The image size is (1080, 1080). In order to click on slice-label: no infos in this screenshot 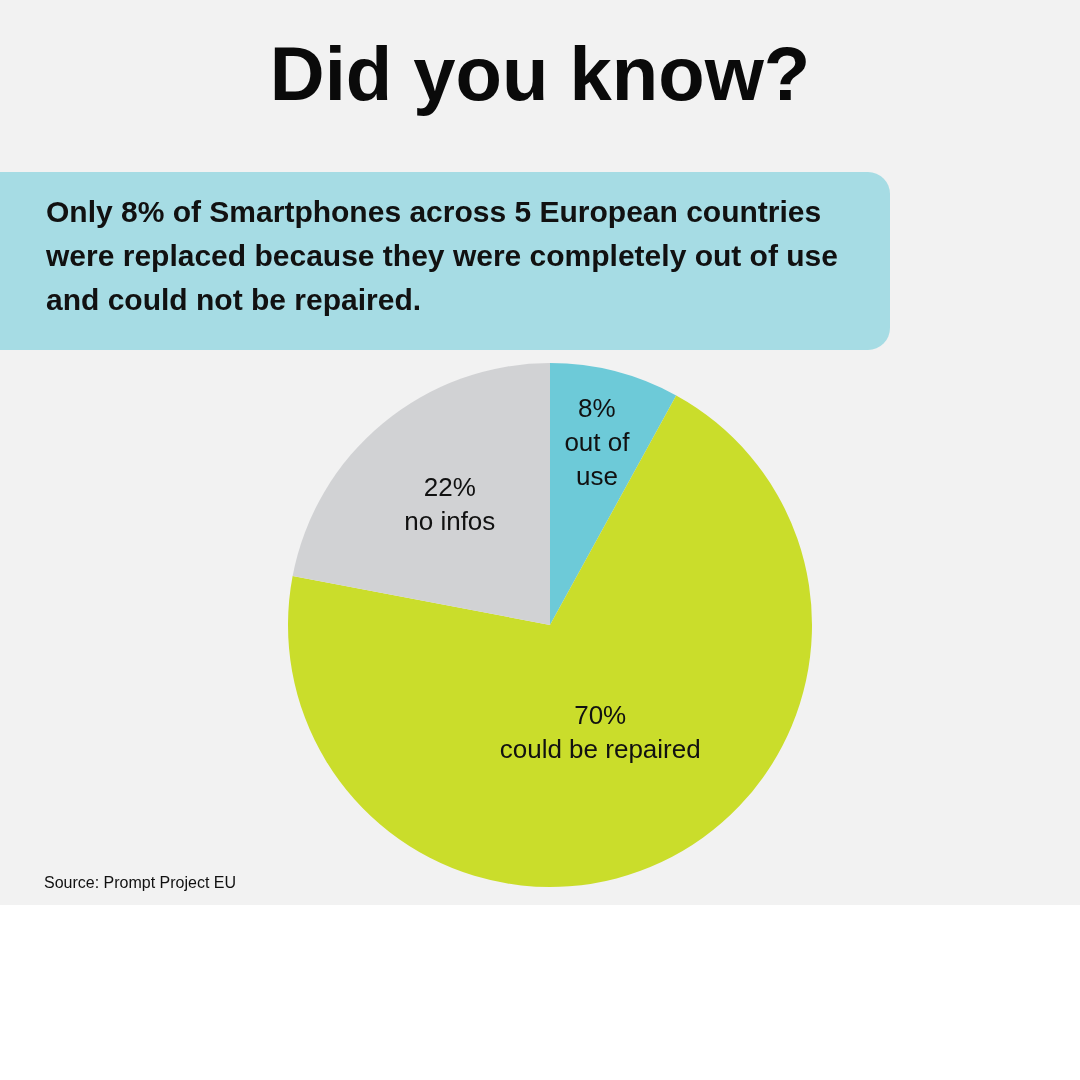, I will do `click(450, 520)`.